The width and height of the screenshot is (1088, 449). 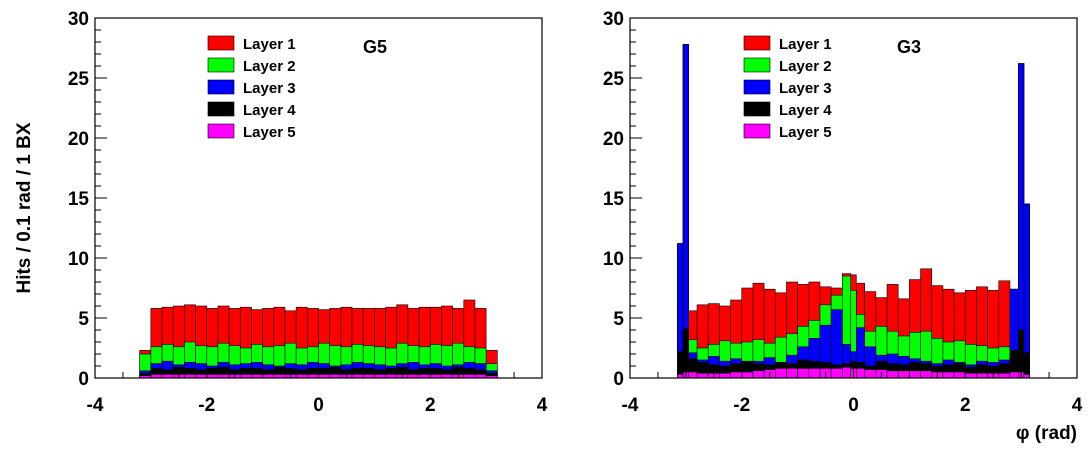 I want to click on panel-annotation: G5, so click(x=375, y=47).